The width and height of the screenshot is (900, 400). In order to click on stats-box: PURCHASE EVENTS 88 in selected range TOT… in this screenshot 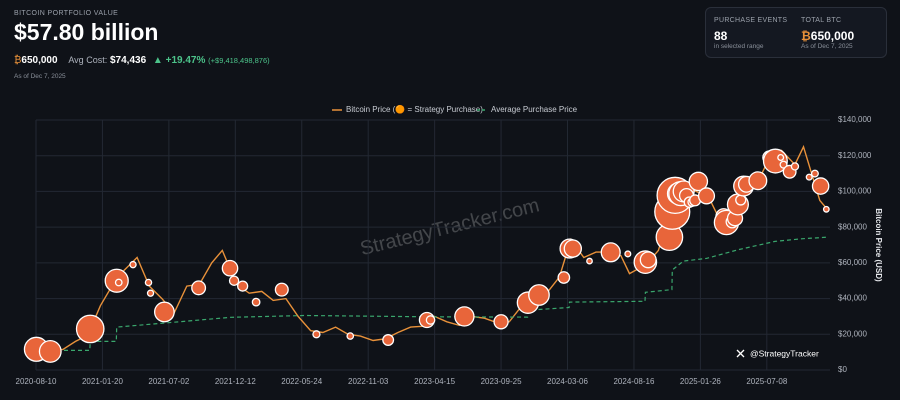, I will do `click(796, 32)`.